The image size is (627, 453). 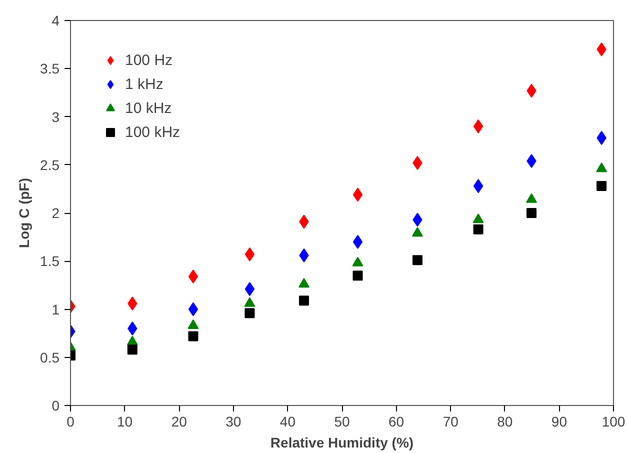 What do you see at coordinates (148, 108) in the screenshot?
I see `legend-label: 10 kHz` at bounding box center [148, 108].